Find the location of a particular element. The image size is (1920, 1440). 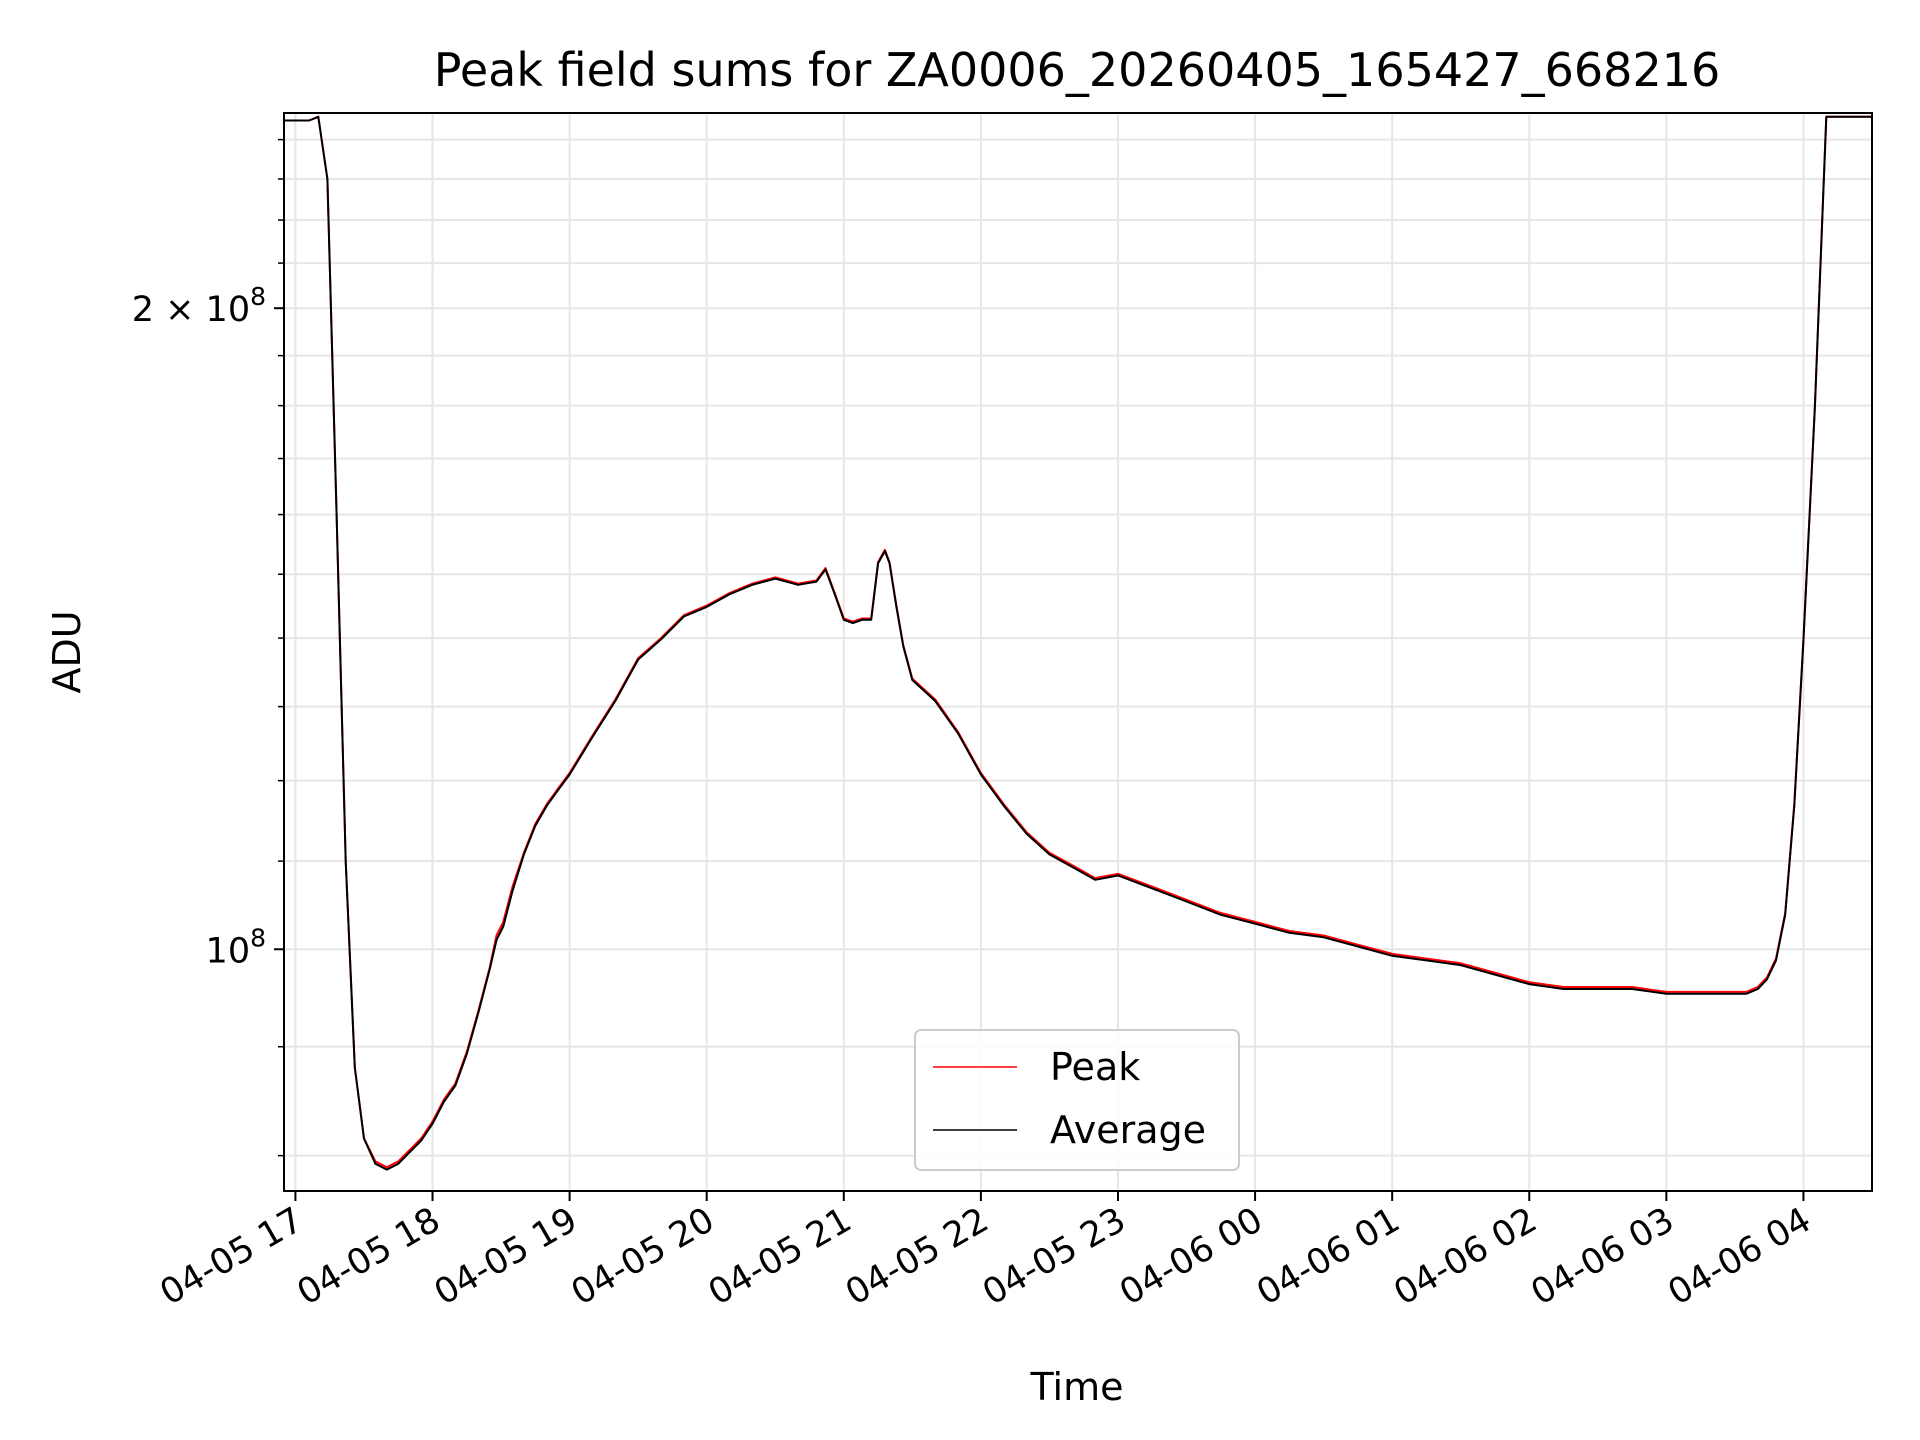

legend: Peak Average is located at coordinates (1077, 1100).